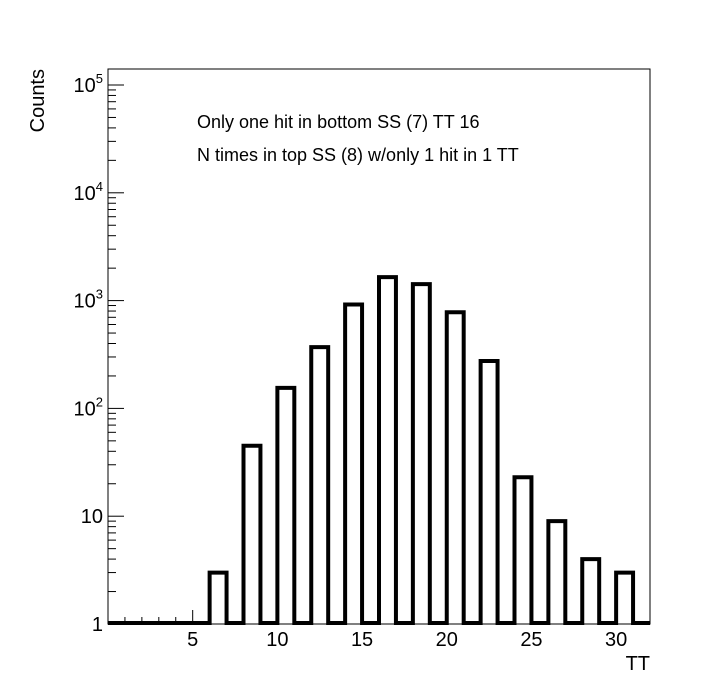  Describe the element at coordinates (99, 353) in the screenshot. I see `y-axis-ticks: 1 10 10² 10³ 10⁴ 10⁵` at that location.